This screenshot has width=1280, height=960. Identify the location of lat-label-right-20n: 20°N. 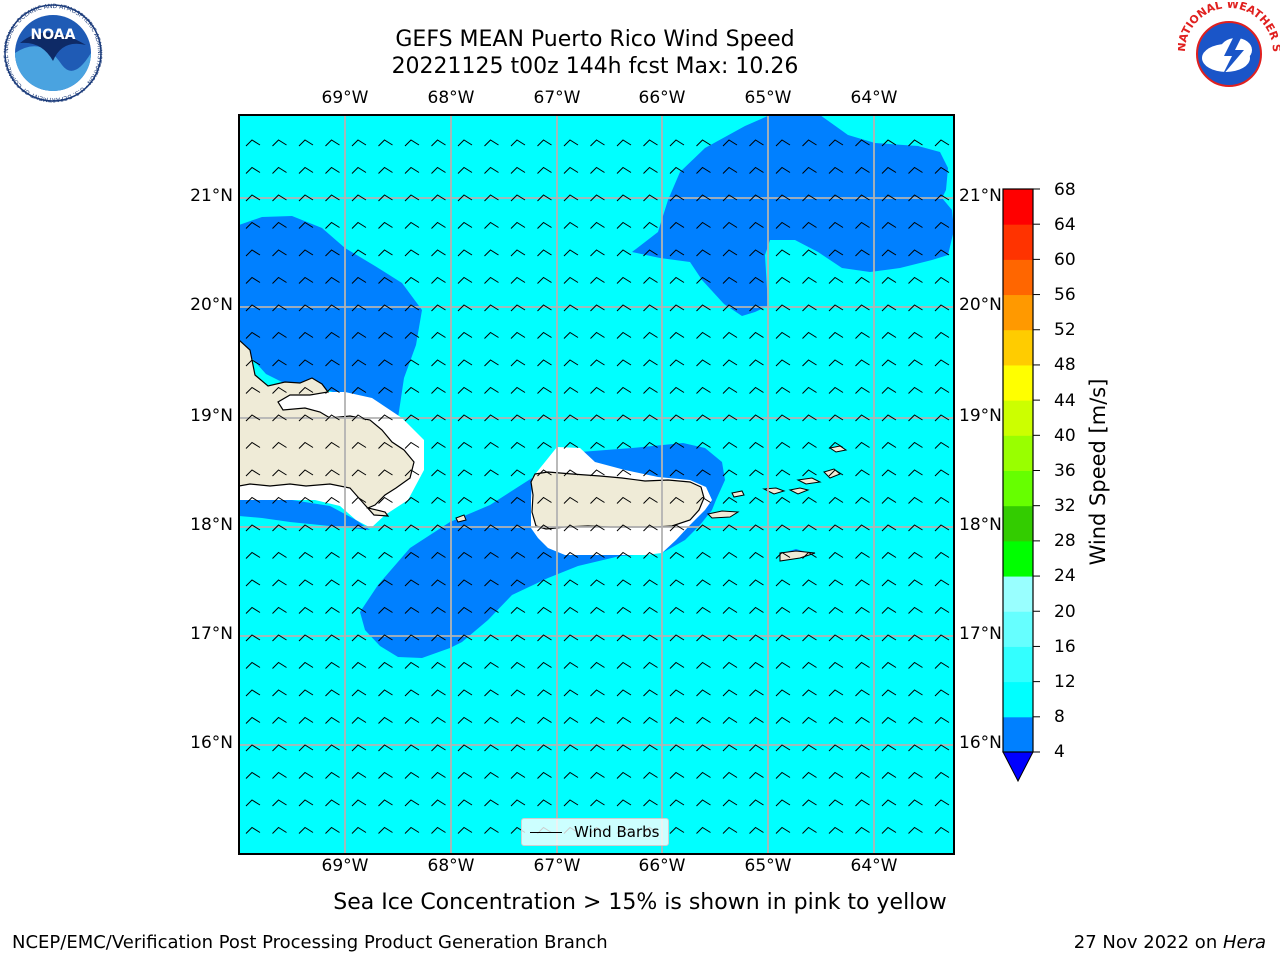
(980, 305).